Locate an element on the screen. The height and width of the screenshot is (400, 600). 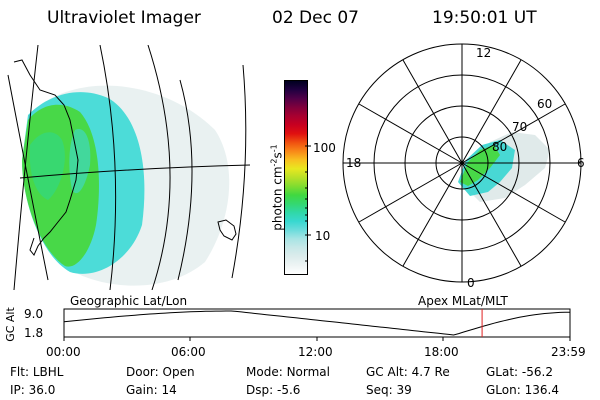
footer-ip: IP: 36.0 is located at coordinates (32, 390).